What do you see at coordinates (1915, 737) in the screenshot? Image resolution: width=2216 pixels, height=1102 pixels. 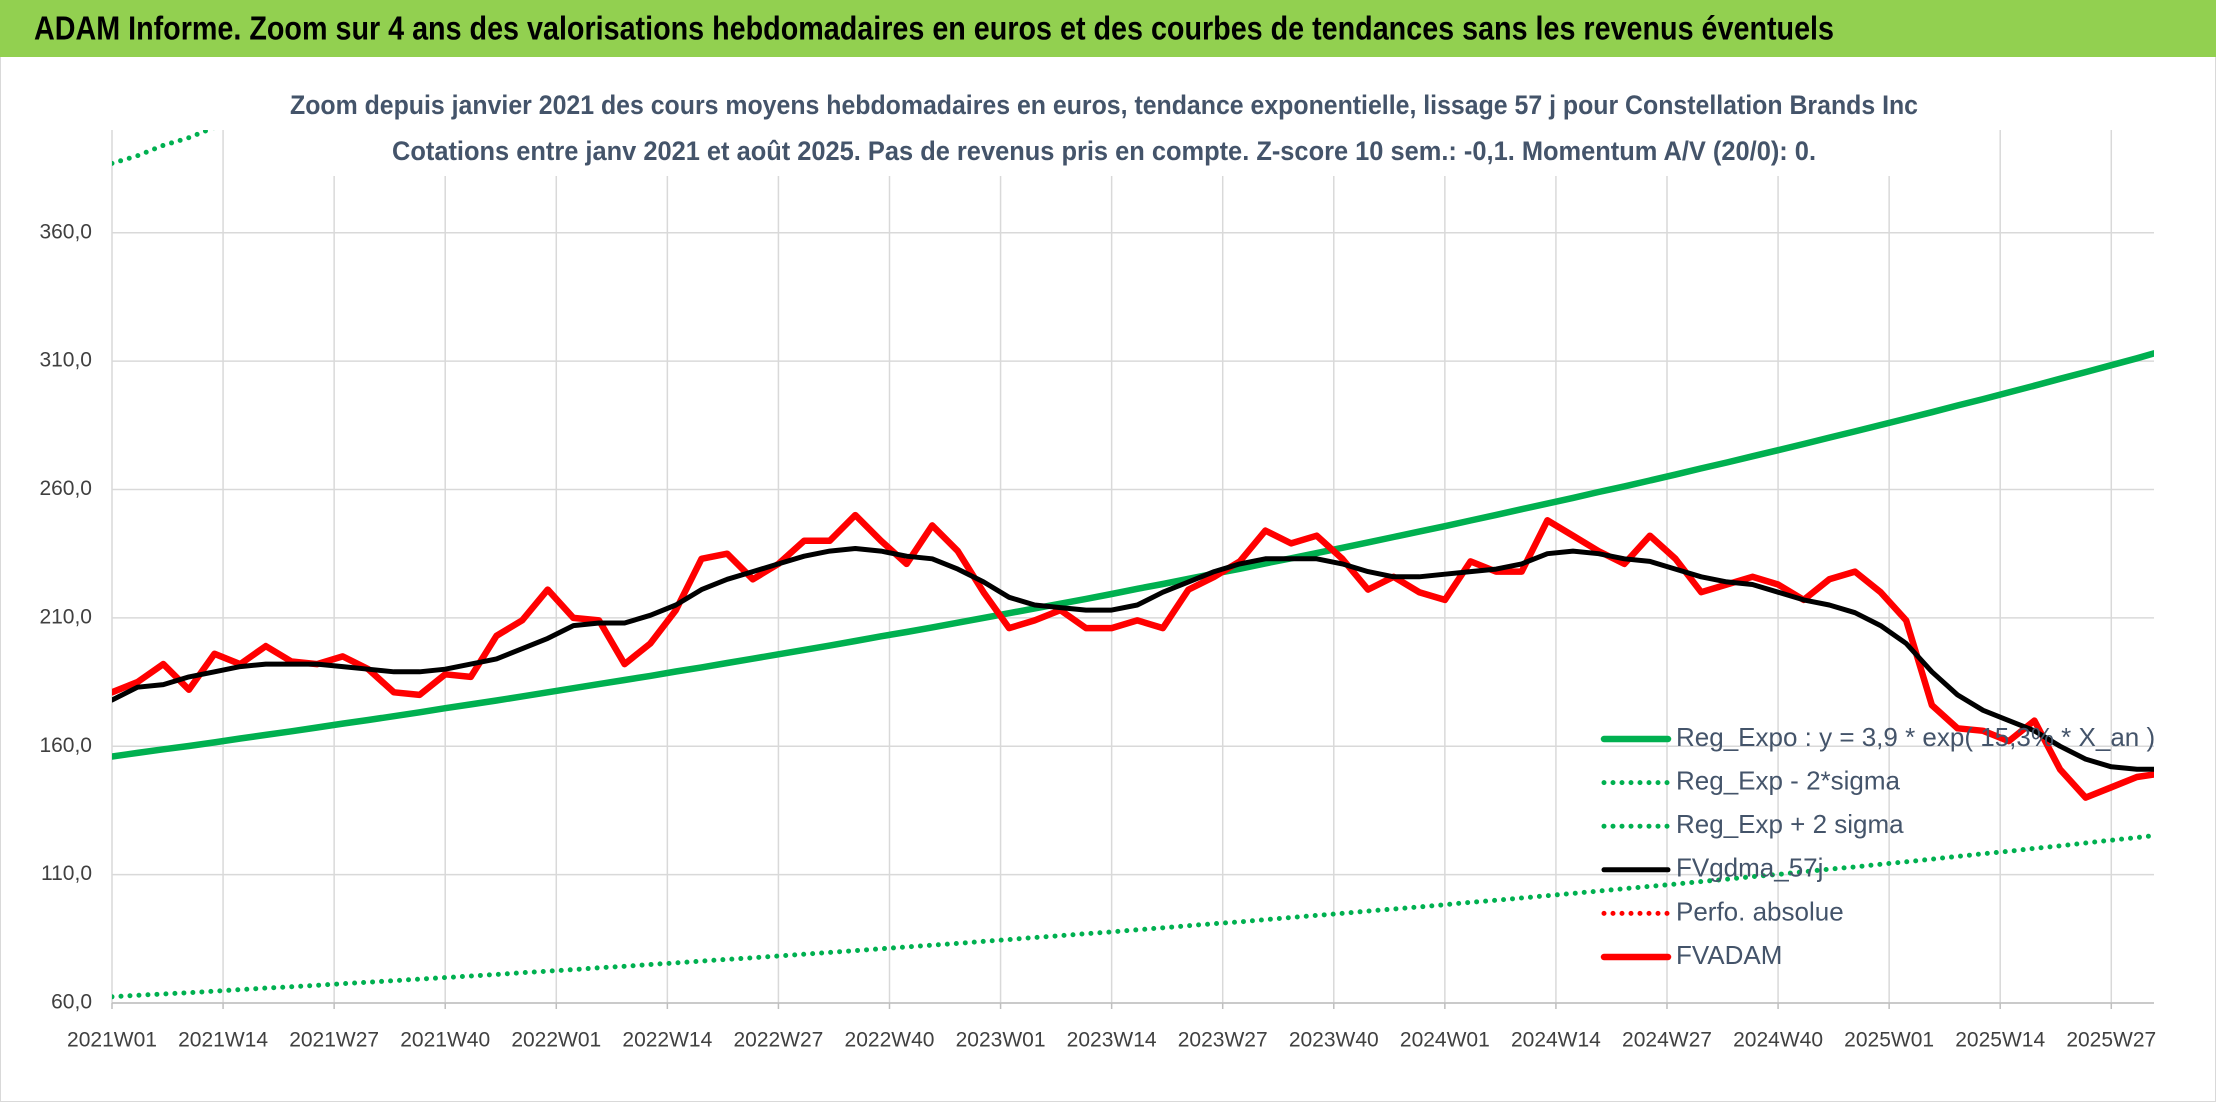 I see `legend-label: Reg_Expo : y = 3,9 * exp( 15,3% * X_an )` at bounding box center [1915, 737].